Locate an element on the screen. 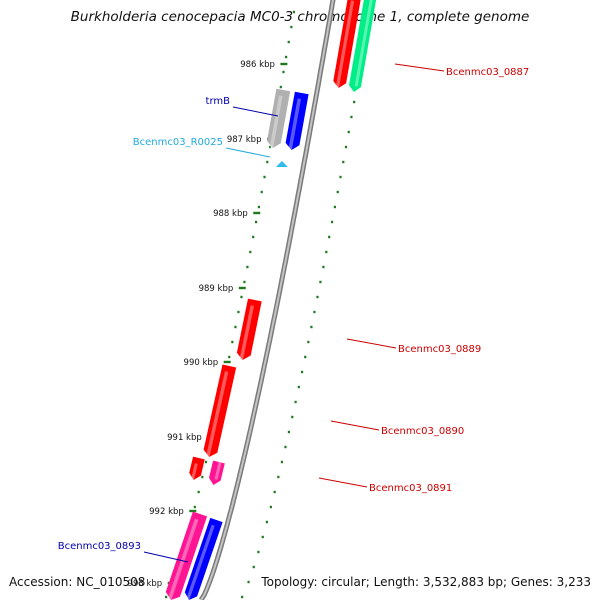 The height and width of the screenshot is (600, 600). label-bcenmc03-0893: Bcenmc03_0893 is located at coordinates (99, 546).